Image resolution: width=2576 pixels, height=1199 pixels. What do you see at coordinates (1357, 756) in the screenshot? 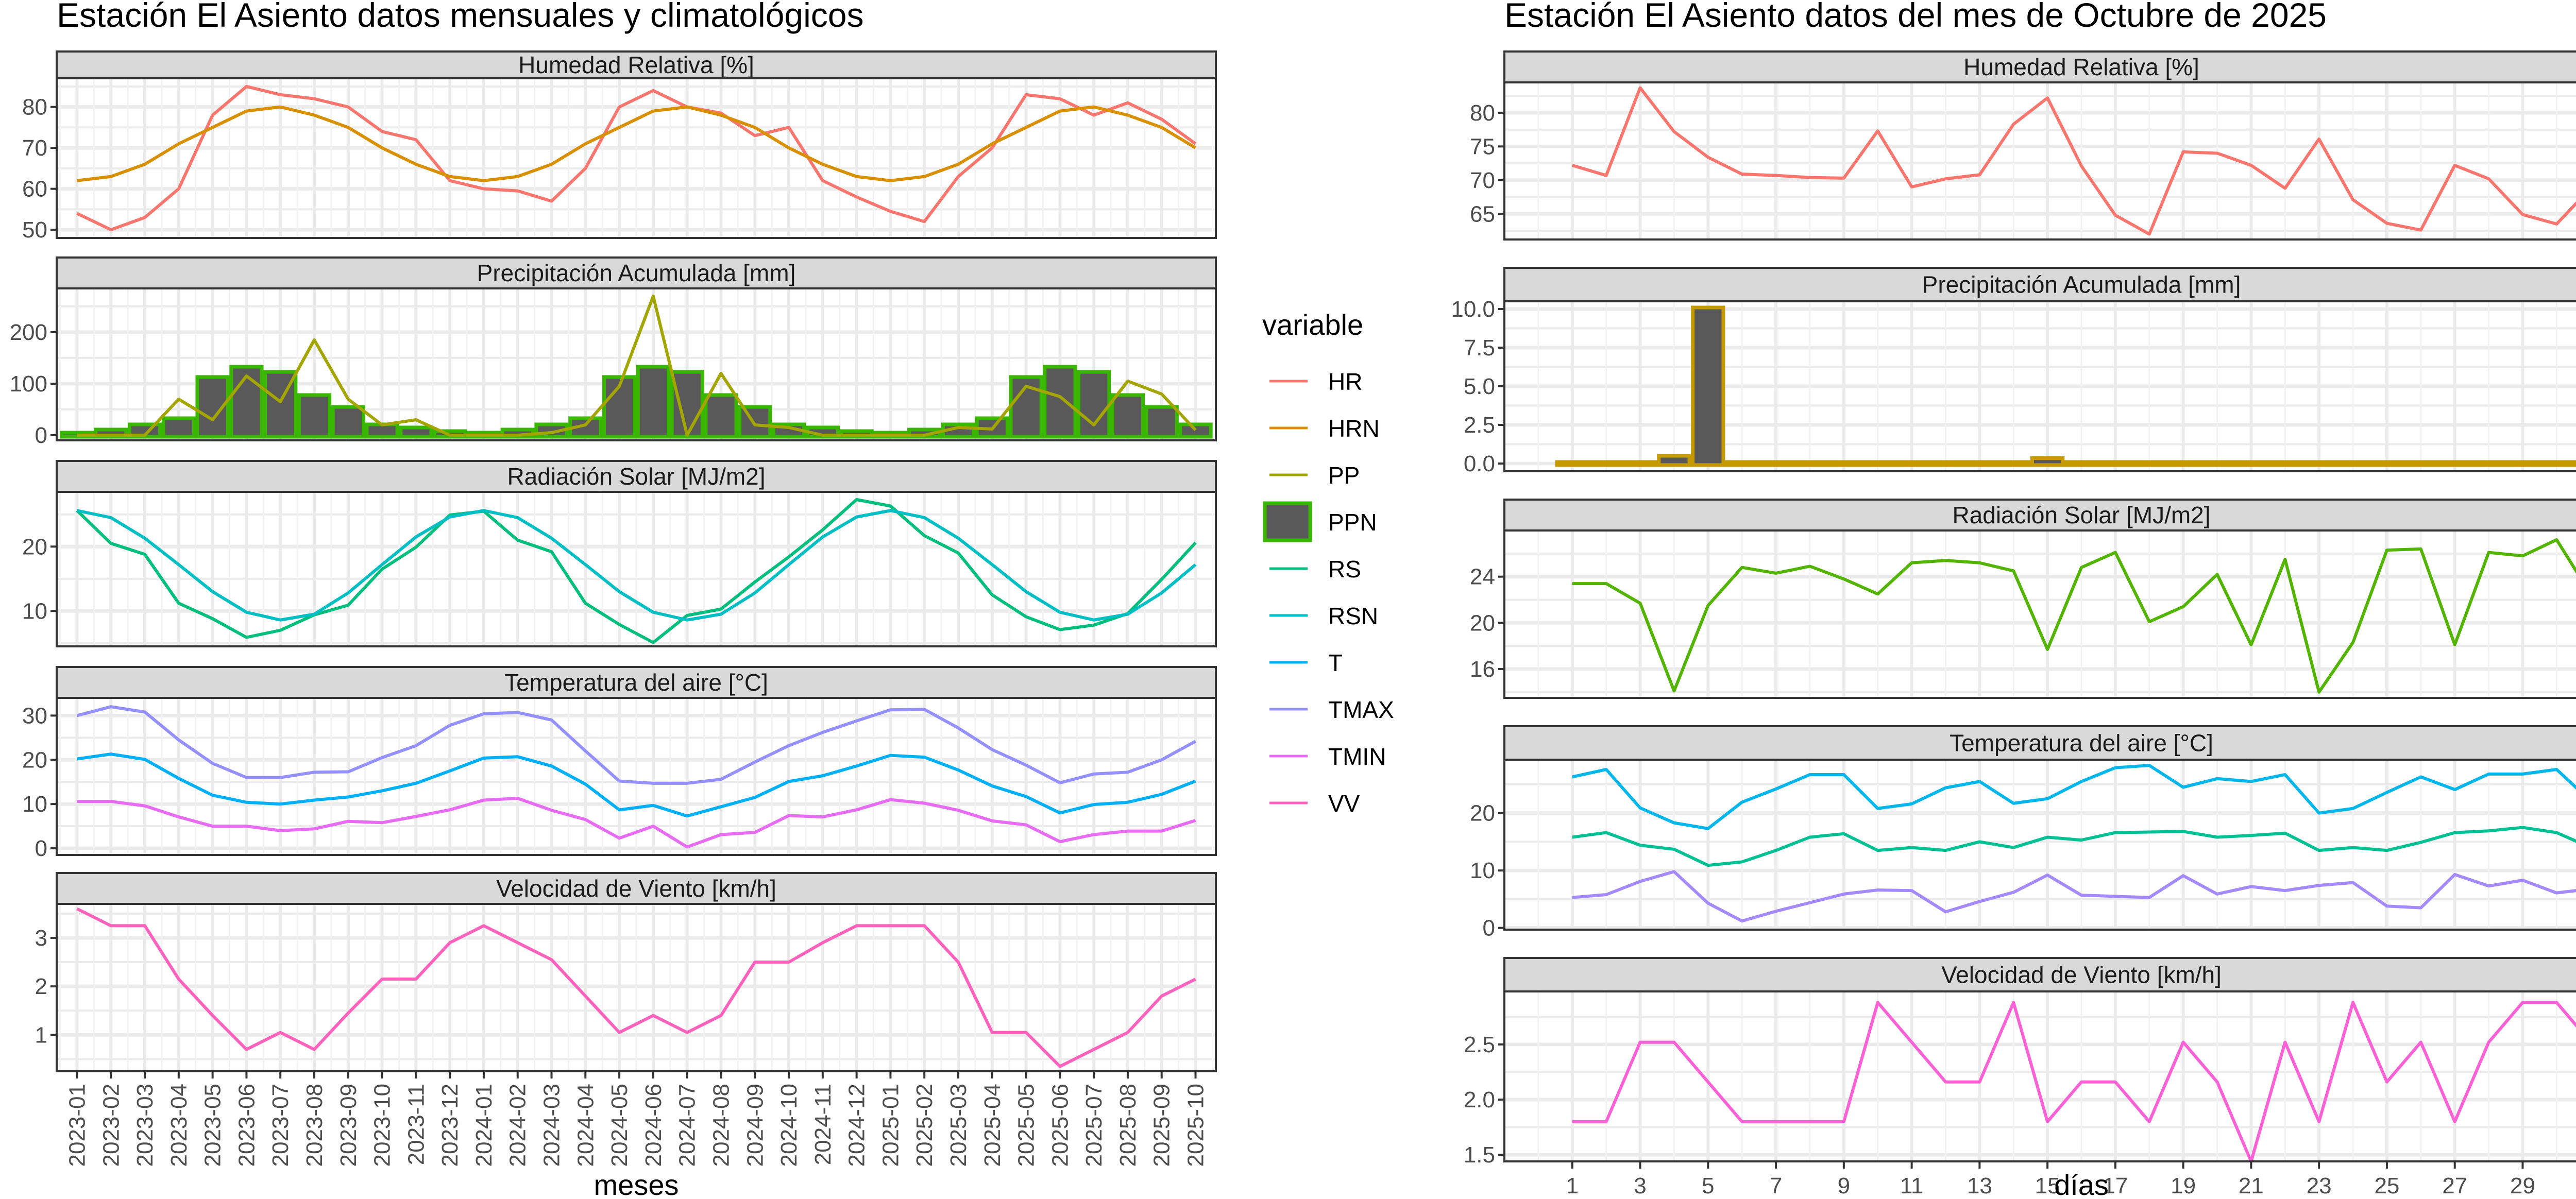
I see `legend-label: TMIN` at bounding box center [1357, 756].